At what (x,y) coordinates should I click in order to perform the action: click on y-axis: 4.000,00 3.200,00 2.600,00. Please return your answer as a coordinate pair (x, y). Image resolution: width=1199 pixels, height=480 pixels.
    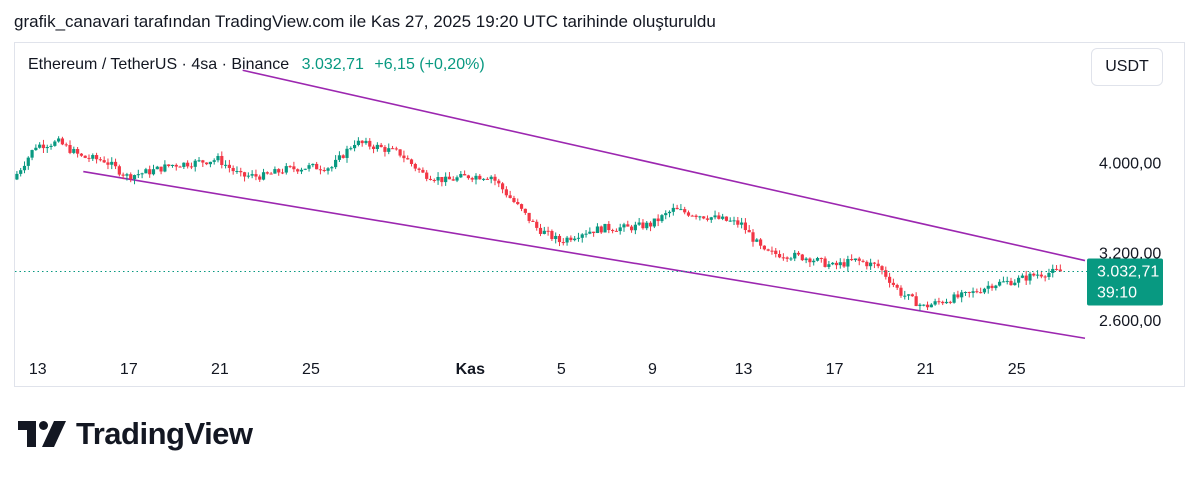
    Looking at the image, I should click on (1130, 243).